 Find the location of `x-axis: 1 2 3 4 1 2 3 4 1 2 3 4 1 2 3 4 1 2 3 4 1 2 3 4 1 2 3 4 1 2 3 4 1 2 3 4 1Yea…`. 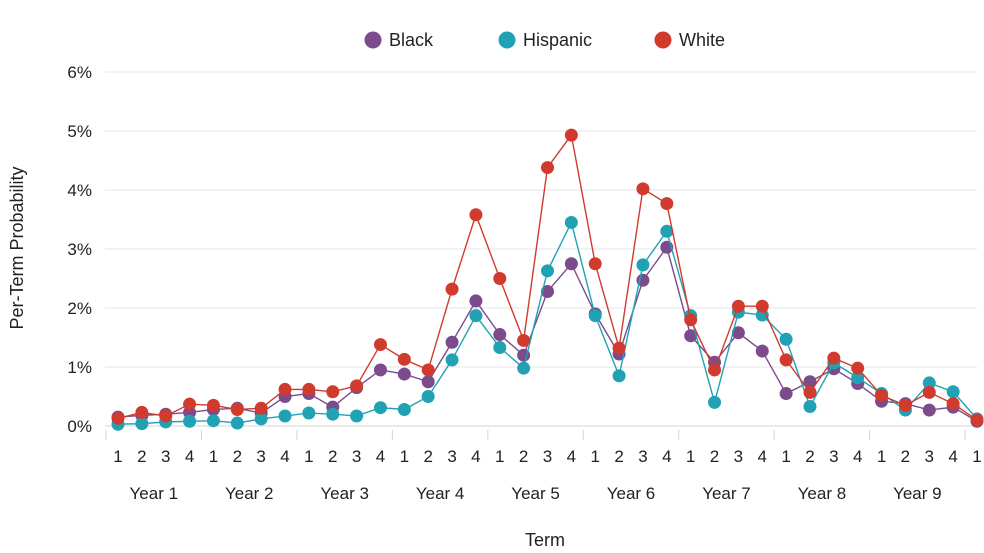

x-axis: 1 2 3 4 1 2 3 4 1 2 3 4 1 2 3 4 1 2 3 4 1 2 3 4 1 2 3 4 1 2 3 4 1 2 3 4 1Yea… is located at coordinates (543, 466).